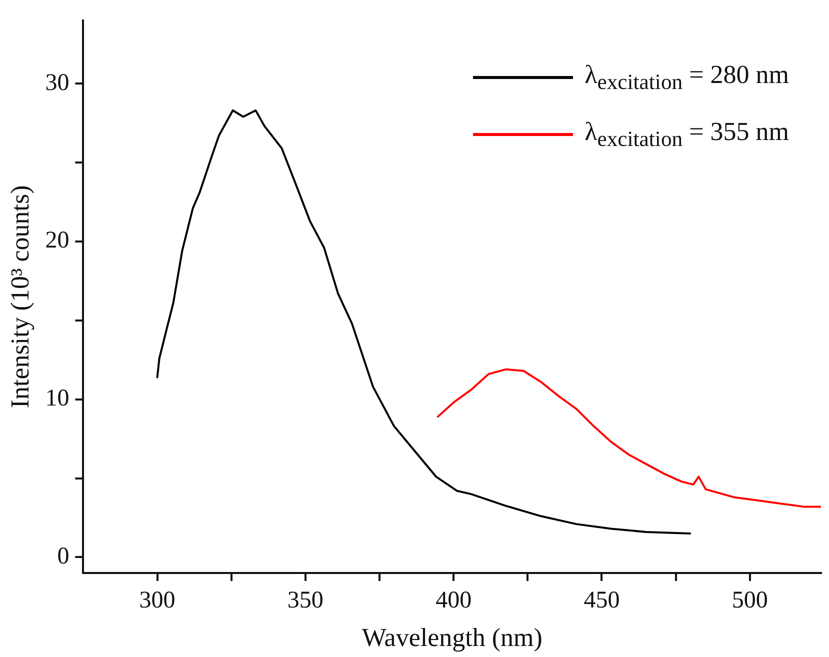  I want to click on x-tick-label: 350, so click(305, 601).